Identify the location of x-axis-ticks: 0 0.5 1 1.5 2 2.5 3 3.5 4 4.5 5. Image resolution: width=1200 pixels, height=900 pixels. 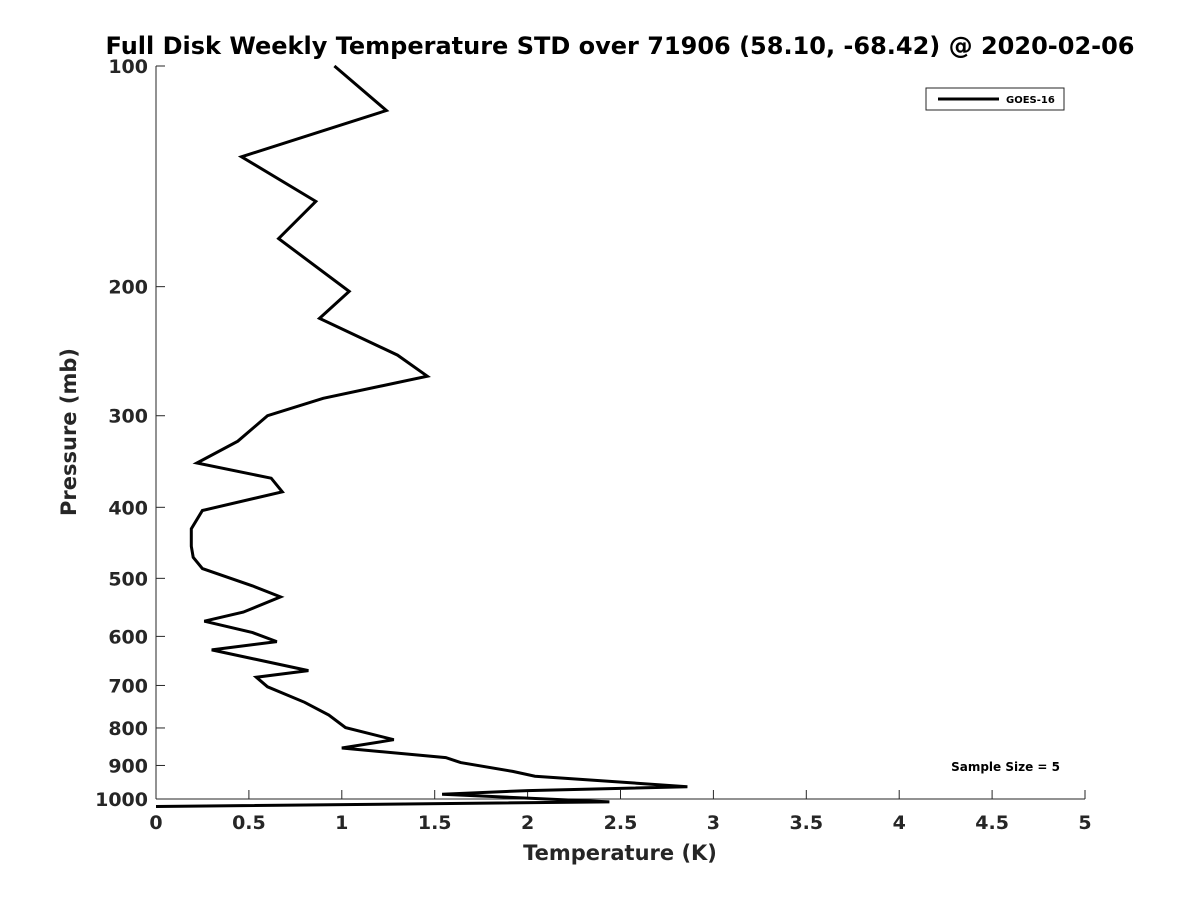
(620, 812).